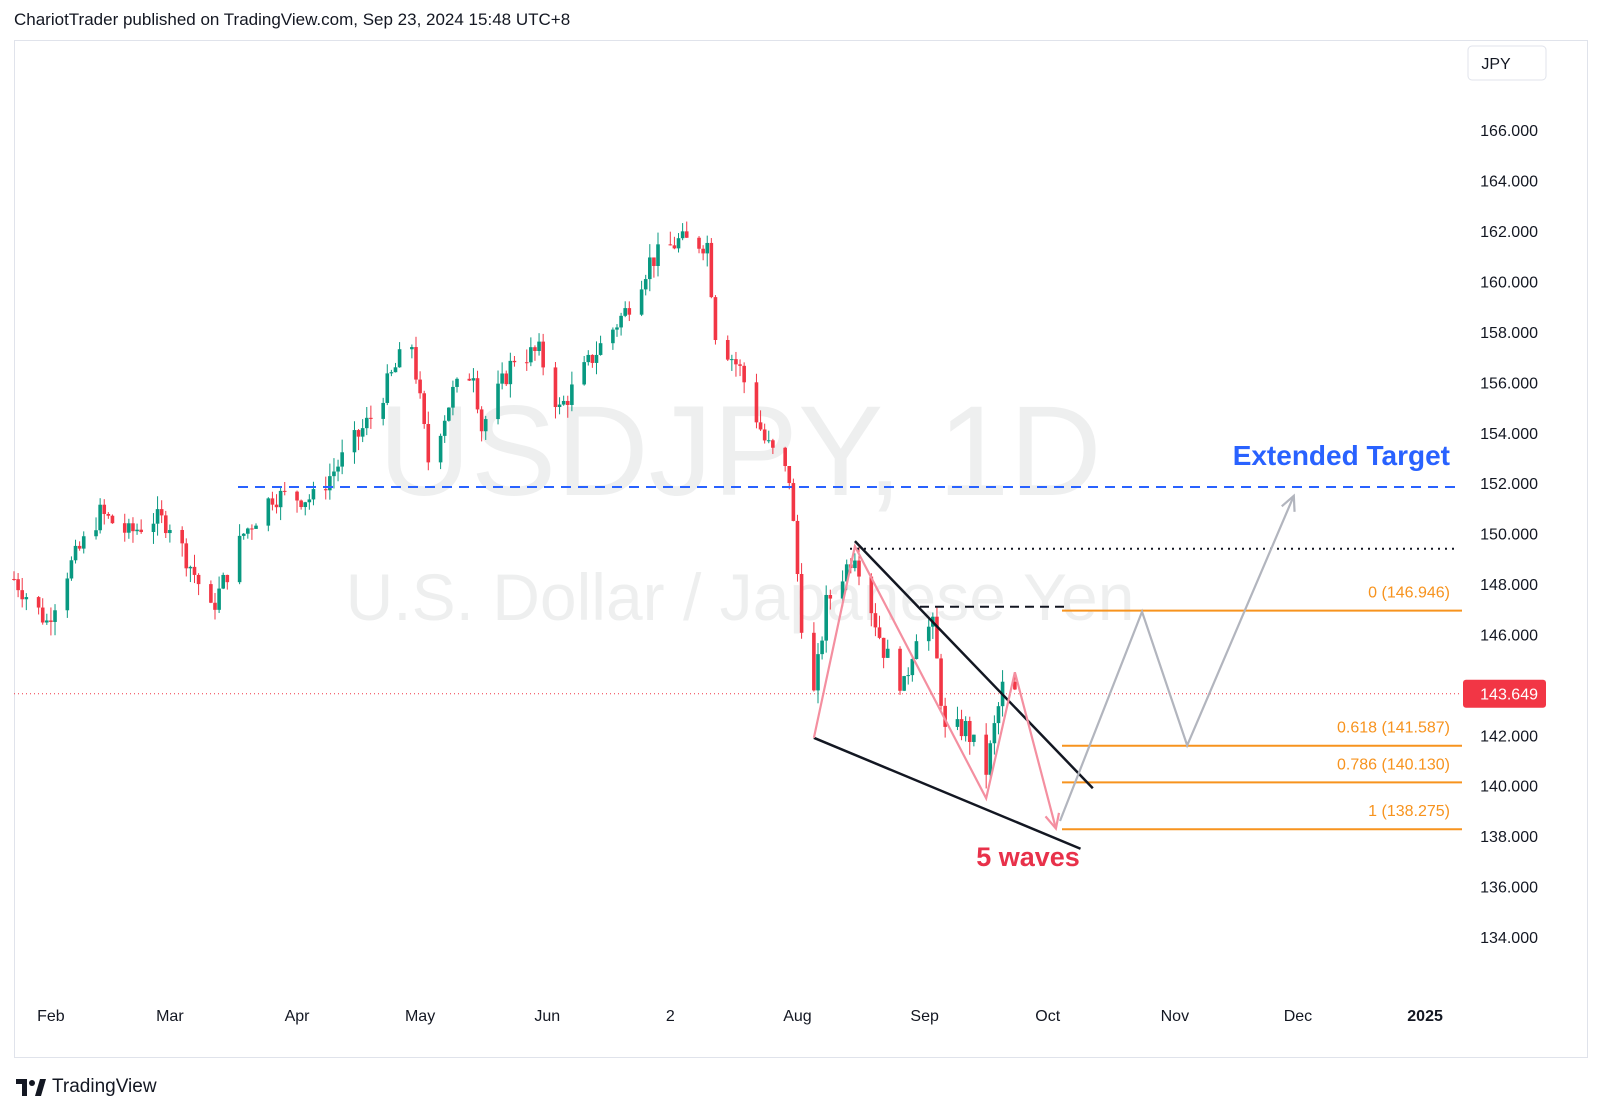 This screenshot has width=1600, height=1108. I want to click on y-tick-label-0: 134.000, so click(1509, 938).